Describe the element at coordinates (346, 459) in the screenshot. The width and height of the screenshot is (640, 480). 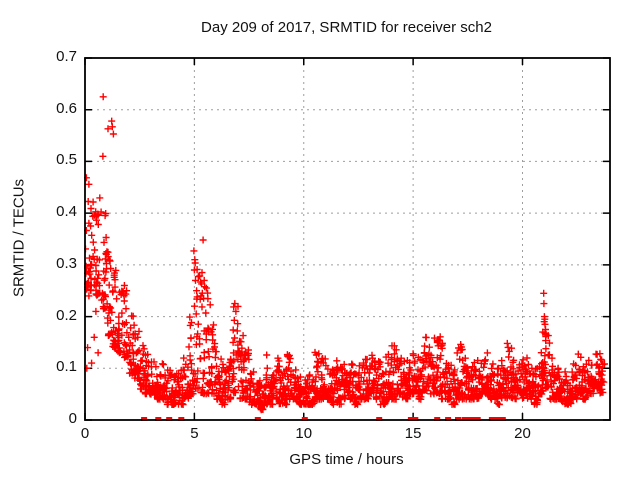
I see `x-axis-label: GPS time / hours` at that location.